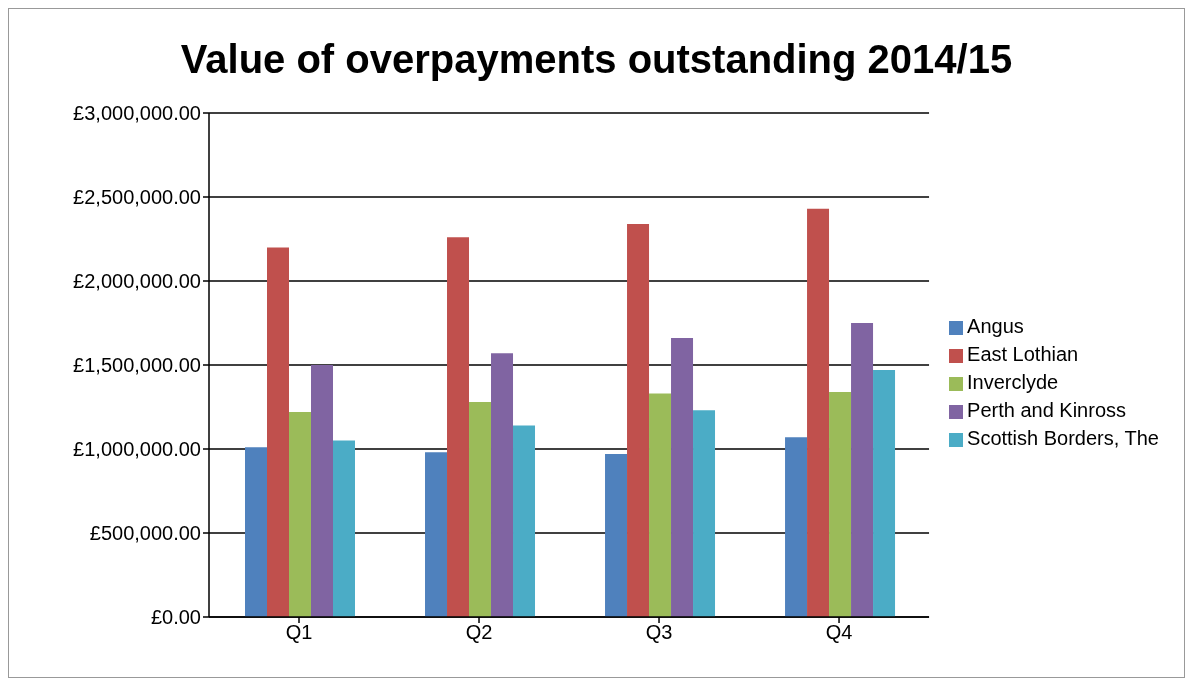 The height and width of the screenshot is (684, 1191). Describe the element at coordinates (659, 632) in the screenshot. I see `x-tick-label: Q3` at that location.